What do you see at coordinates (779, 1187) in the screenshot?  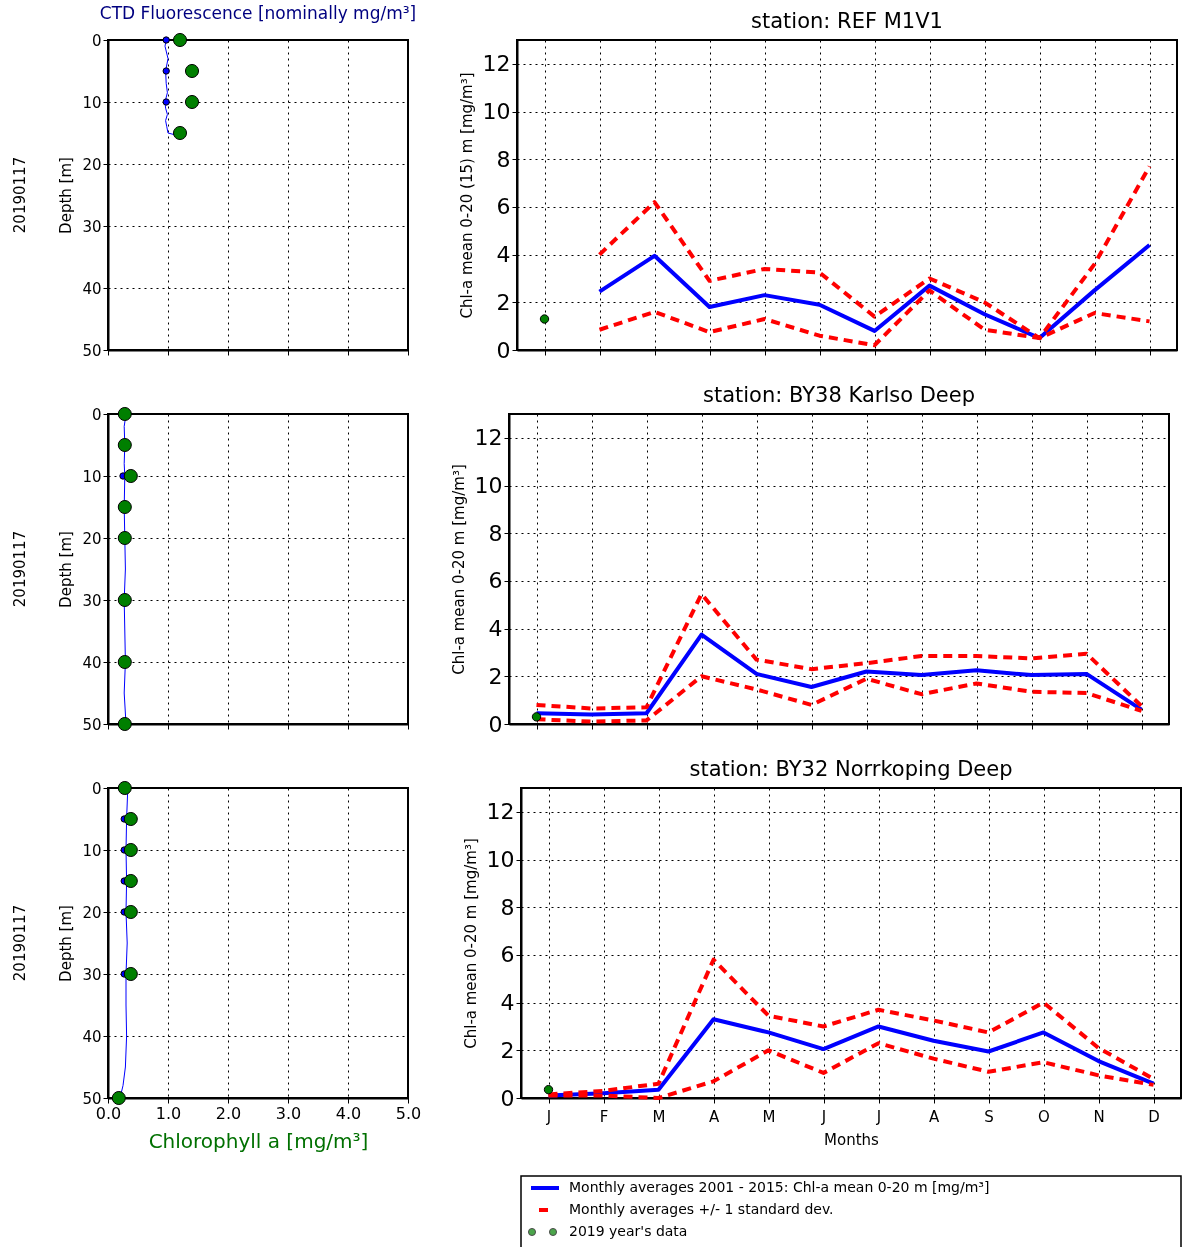 I see `legend-label: Monthly averages 2001 - 2015: Chl-a mean 0-20 m [mg/m³]` at bounding box center [779, 1187].